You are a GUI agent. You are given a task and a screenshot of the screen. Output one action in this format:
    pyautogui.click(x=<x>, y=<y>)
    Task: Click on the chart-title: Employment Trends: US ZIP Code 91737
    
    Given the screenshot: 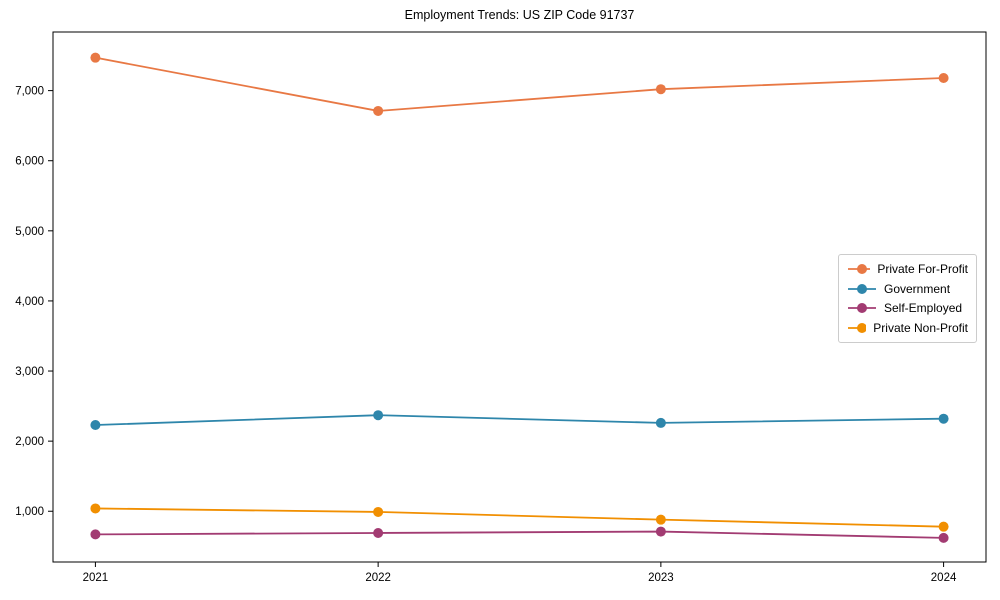 What is the action you would take?
    pyautogui.click(x=519, y=15)
    